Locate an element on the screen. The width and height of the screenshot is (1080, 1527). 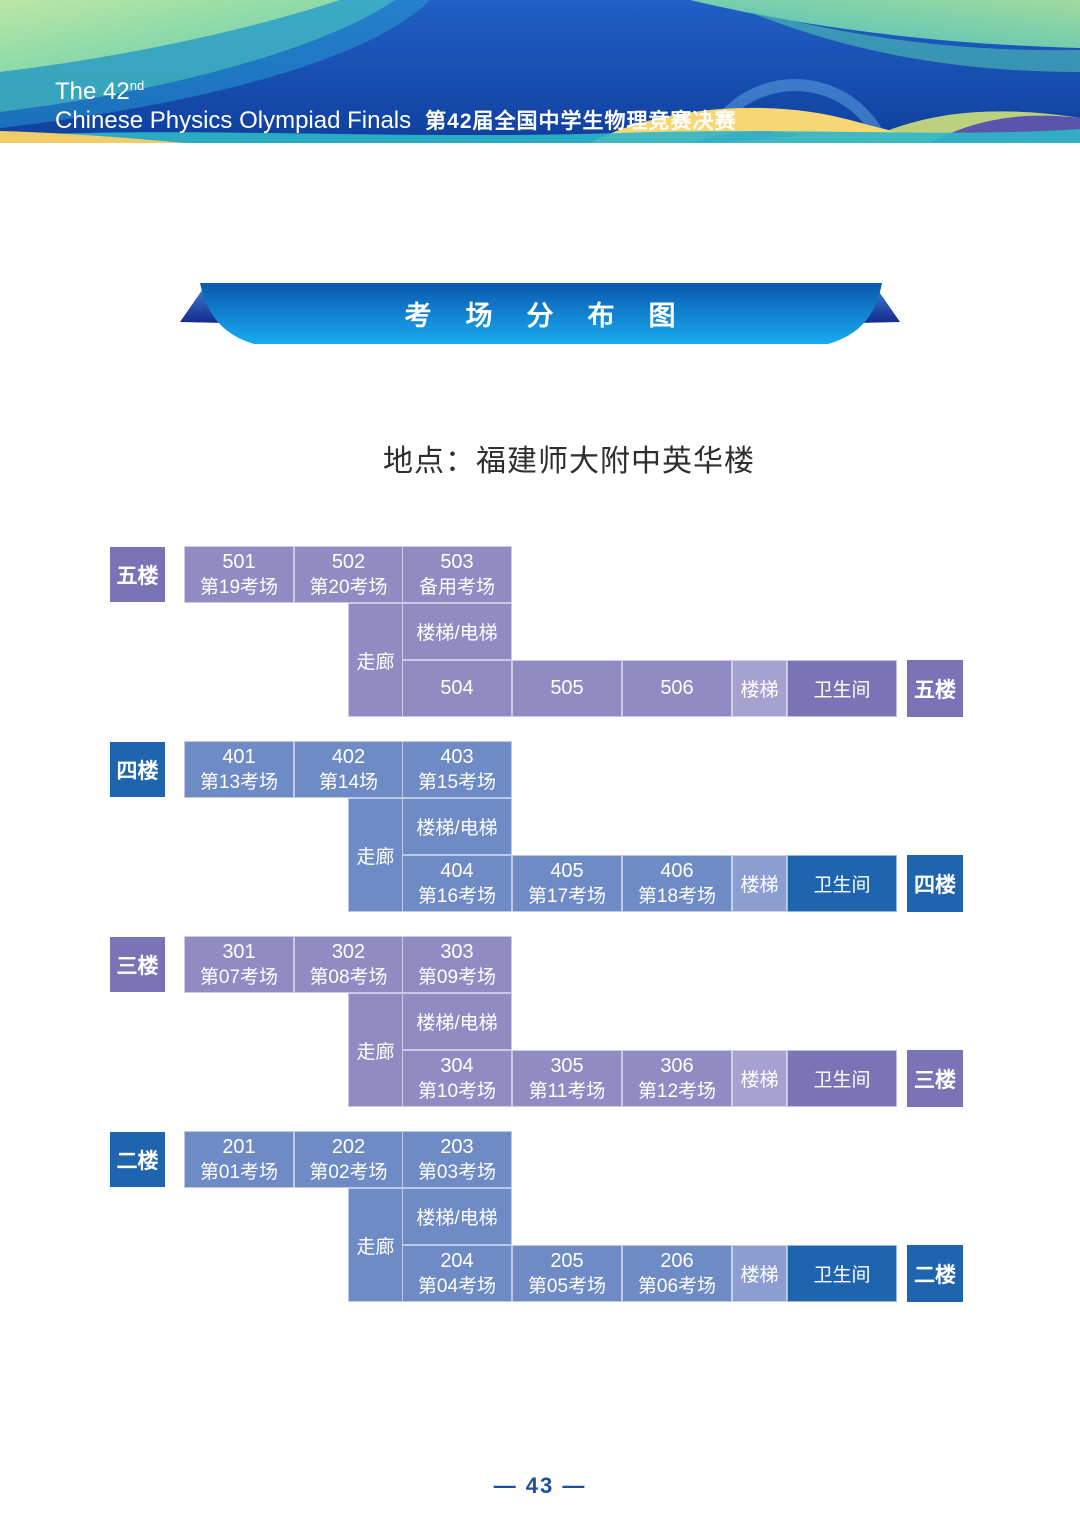
floor-label-right: 二楼 is located at coordinates (935, 1273).